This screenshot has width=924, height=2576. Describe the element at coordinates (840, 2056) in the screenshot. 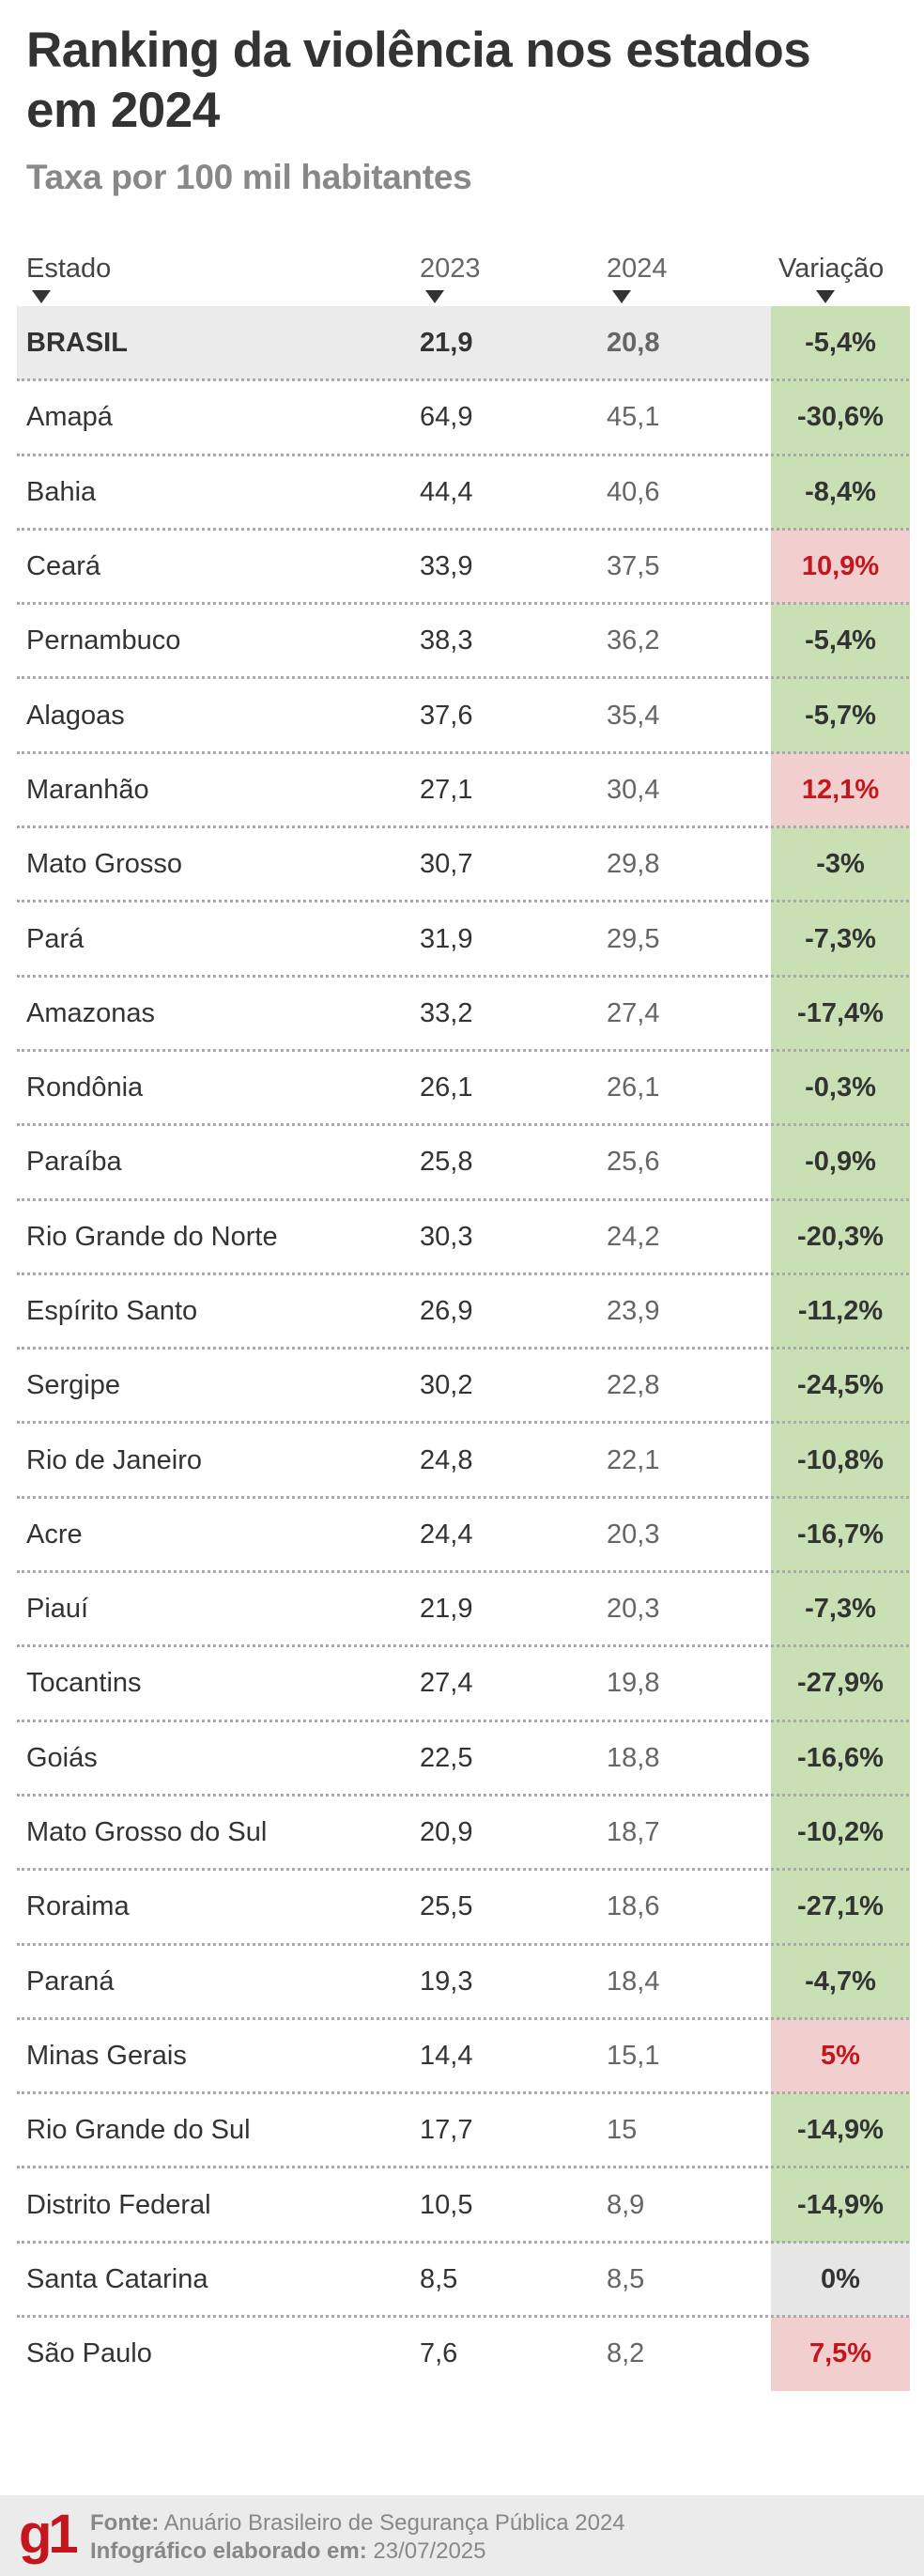

I see `variation-badge: 5%` at that location.